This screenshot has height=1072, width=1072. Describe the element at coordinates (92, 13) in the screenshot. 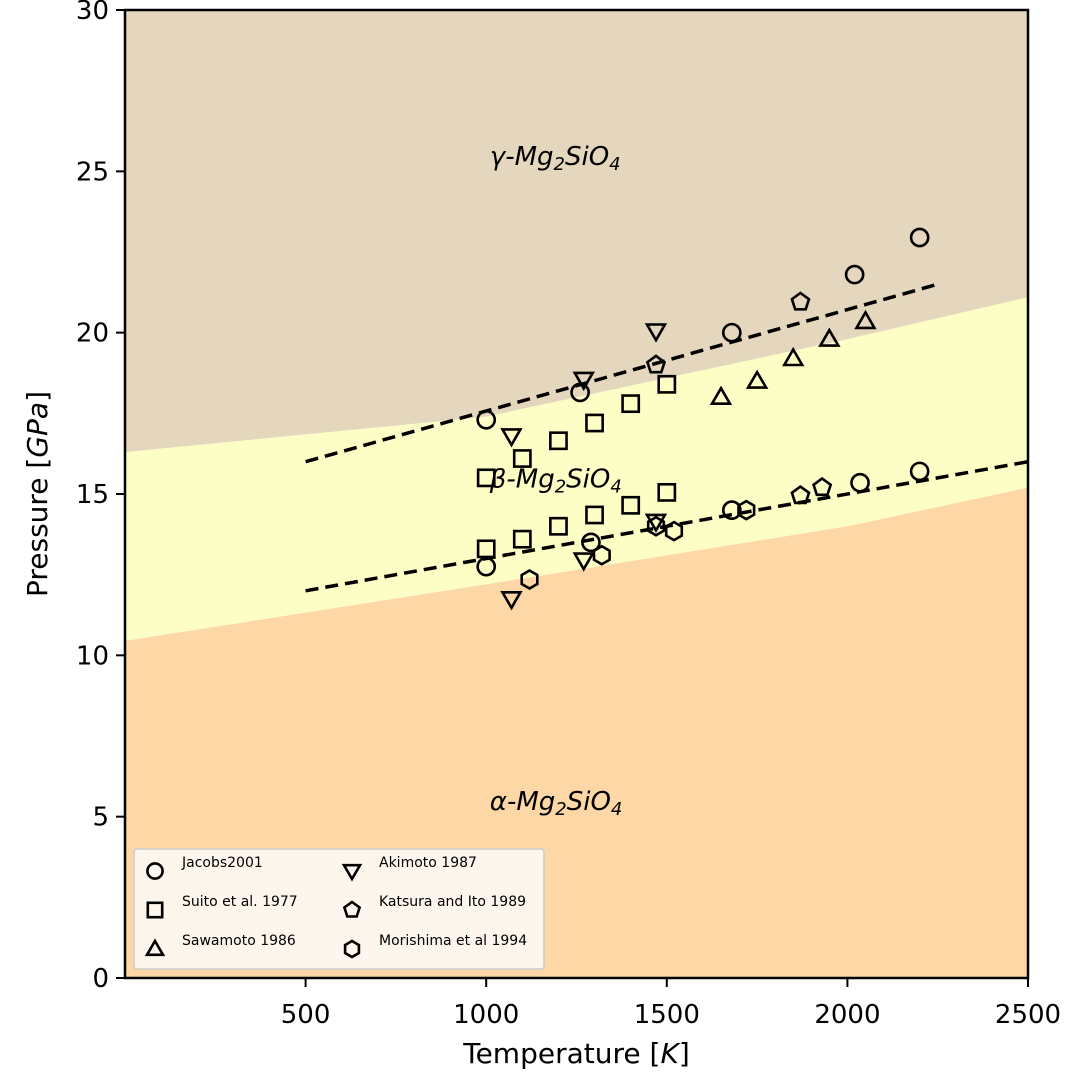

I see `y-tick-label: 30` at that location.